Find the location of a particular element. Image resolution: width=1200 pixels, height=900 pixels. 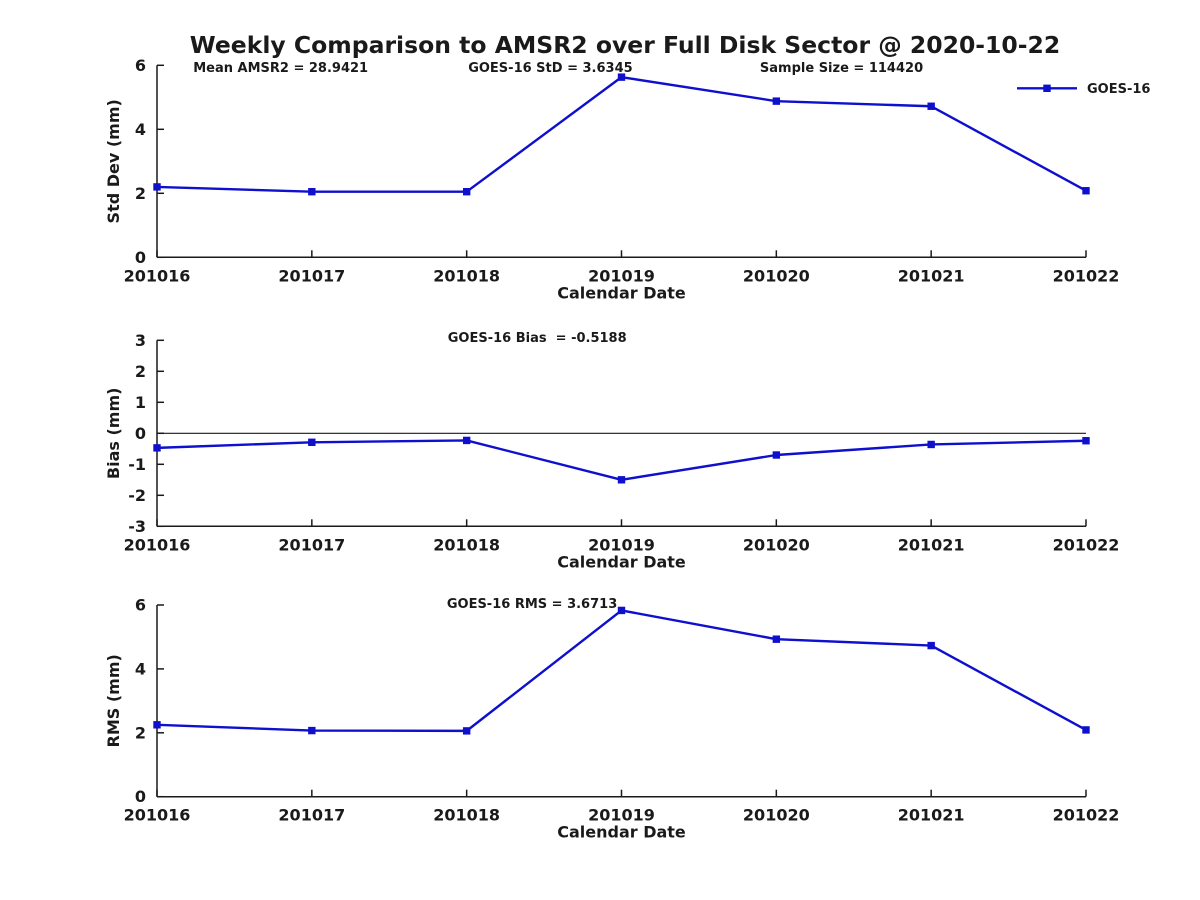

panel-annotation: GOES-16 Bias = -0.5188 is located at coordinates (537, 338).